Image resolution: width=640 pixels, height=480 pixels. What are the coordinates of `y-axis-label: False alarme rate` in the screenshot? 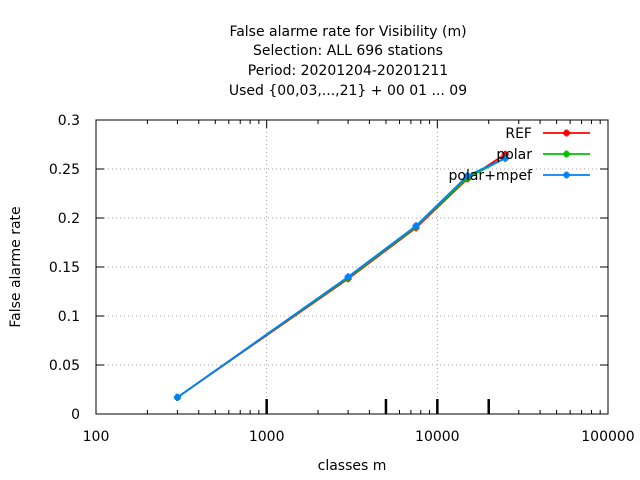 It's located at (16, 266).